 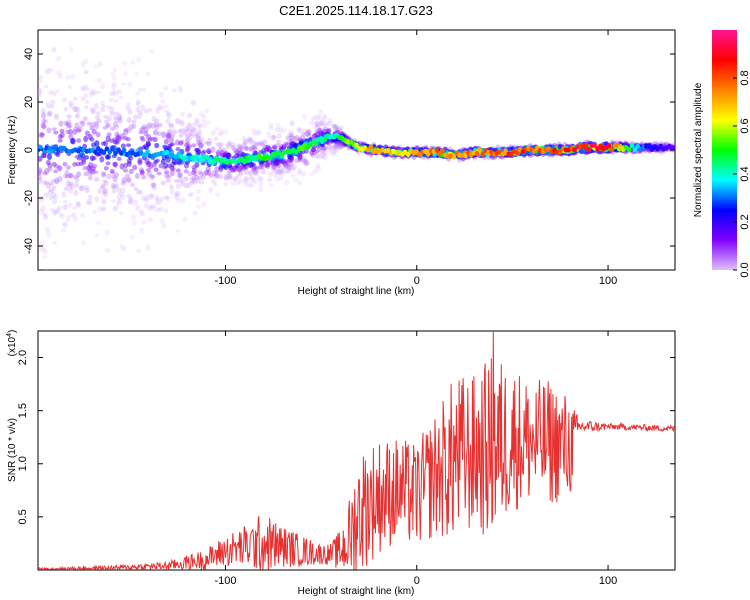 I want to click on colorbar-tick-label: 0.4, so click(x=744, y=173).